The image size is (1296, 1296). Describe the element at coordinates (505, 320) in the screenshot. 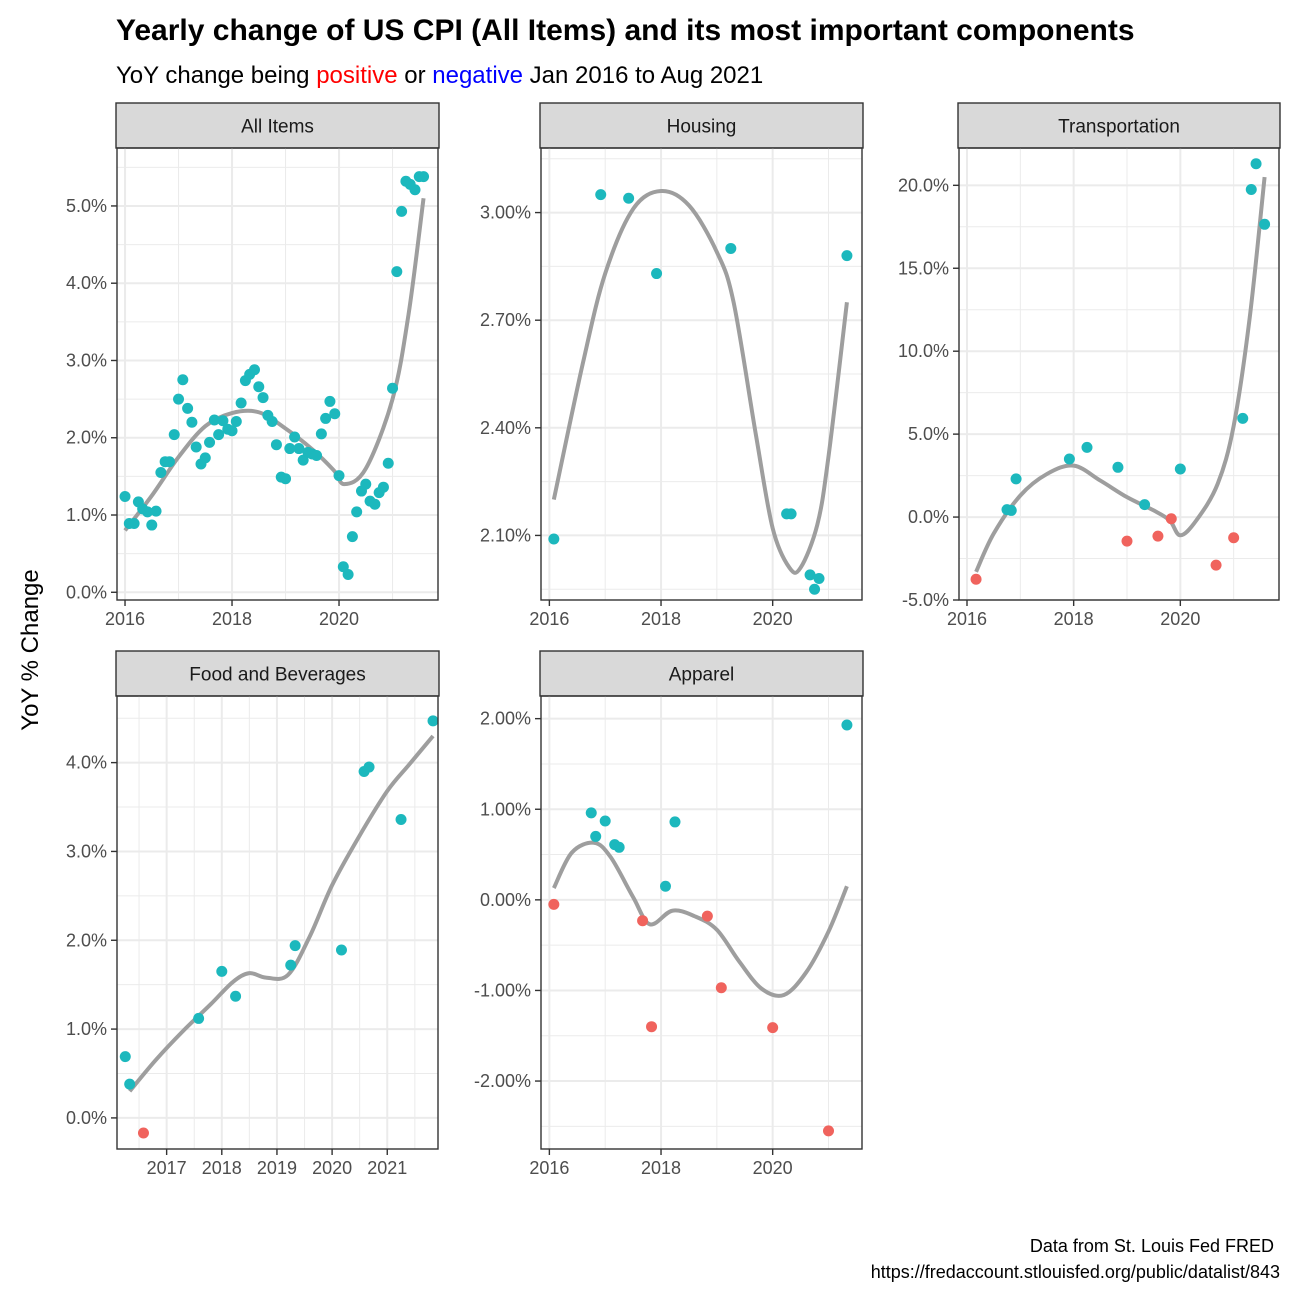

I see `y-tick-label: 2.70%` at that location.